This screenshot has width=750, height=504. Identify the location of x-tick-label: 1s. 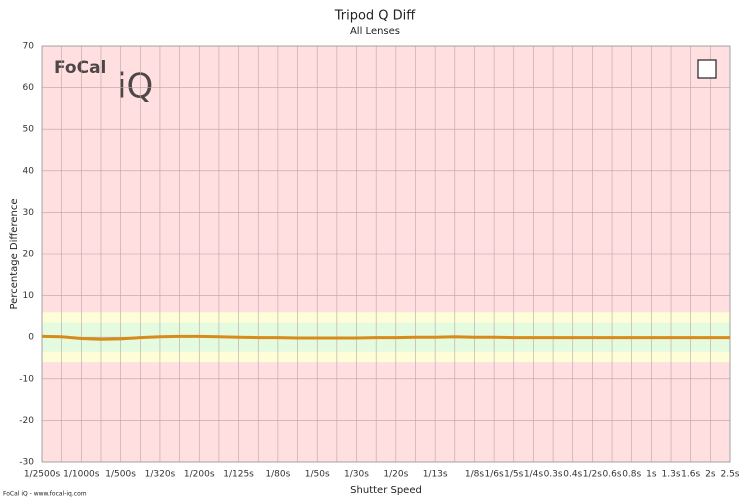
(651, 475).